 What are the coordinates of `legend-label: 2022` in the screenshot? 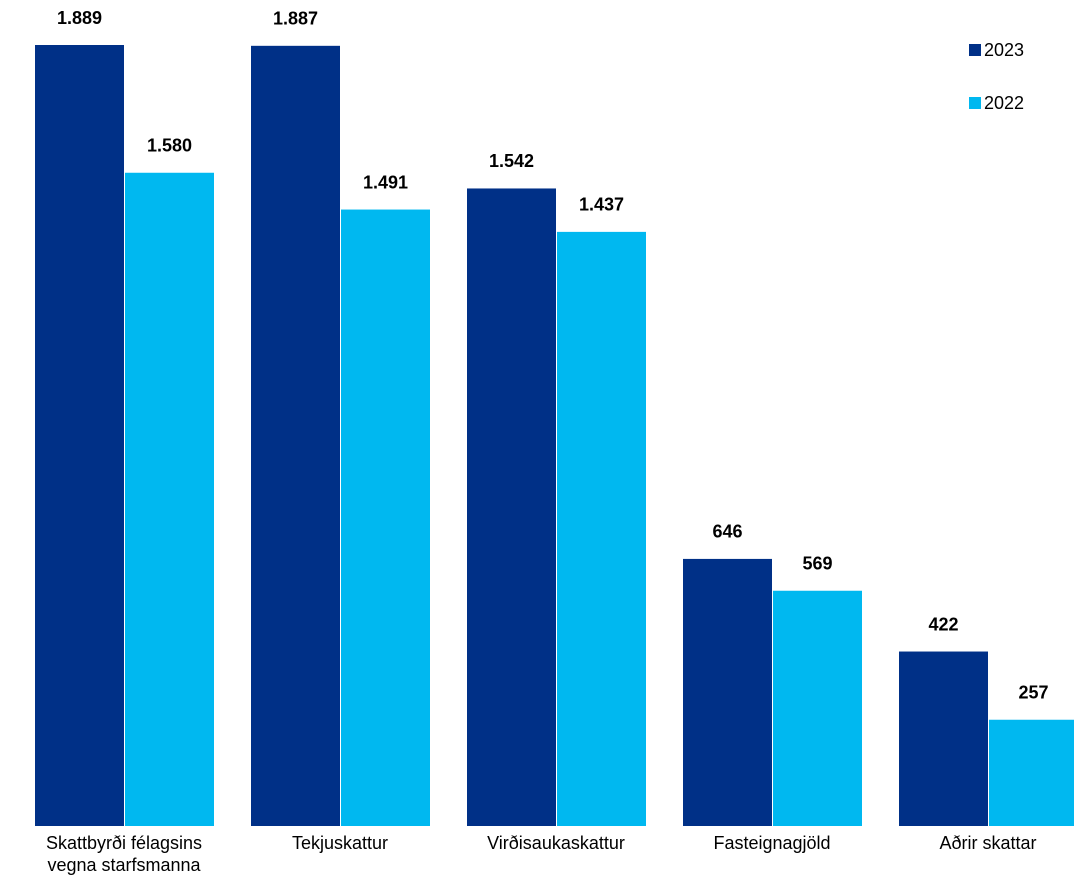 It's located at (1004, 103).